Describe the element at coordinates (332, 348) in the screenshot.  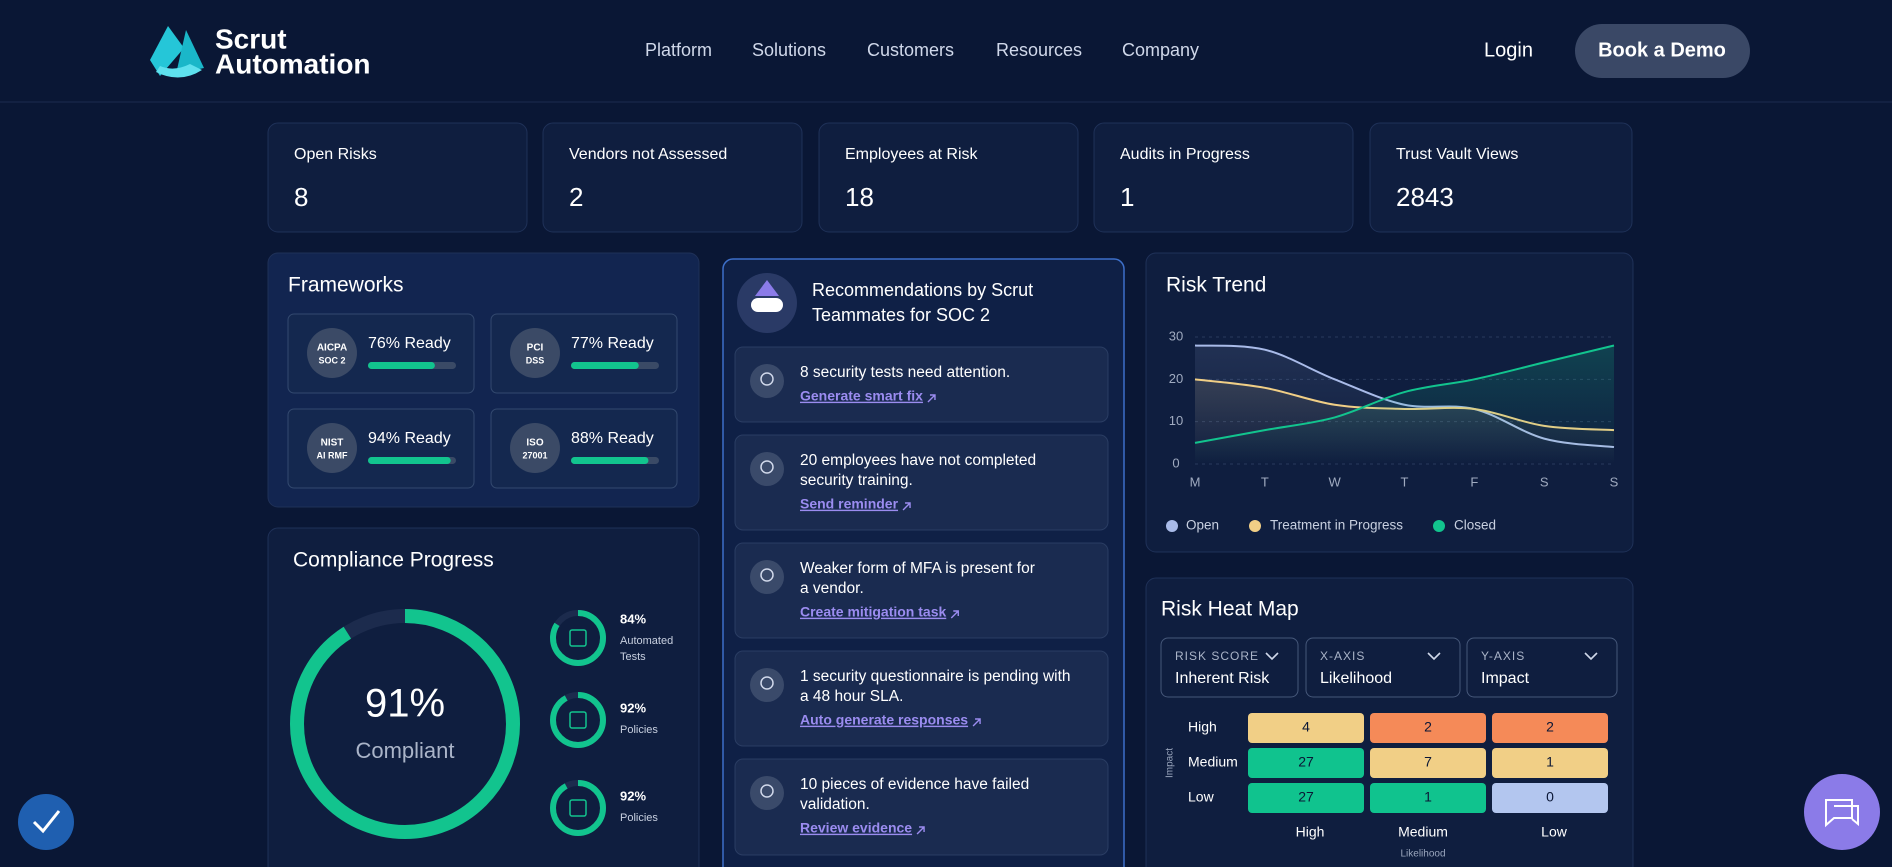
I see `badge-text: AICPA` at that location.